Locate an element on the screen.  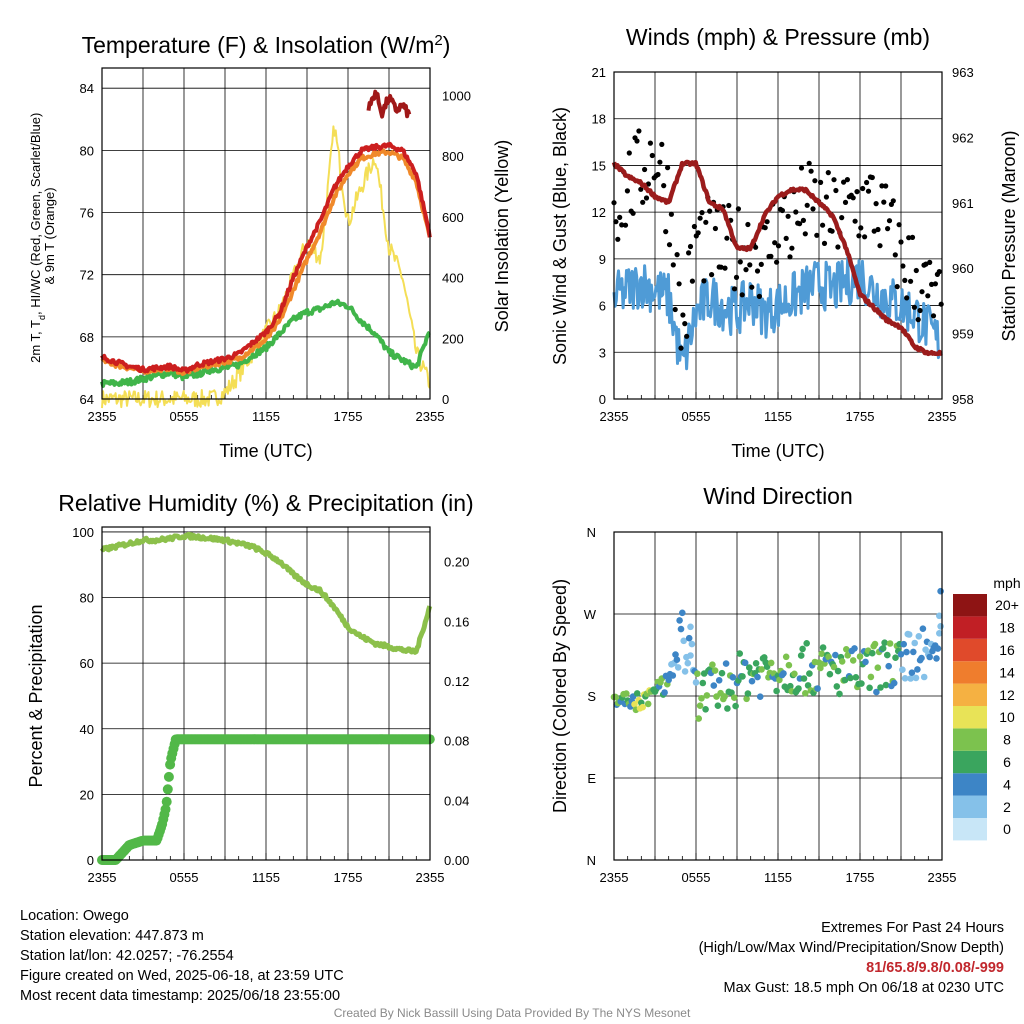
winds-ytick-label: 21 is located at coordinates (599, 72).